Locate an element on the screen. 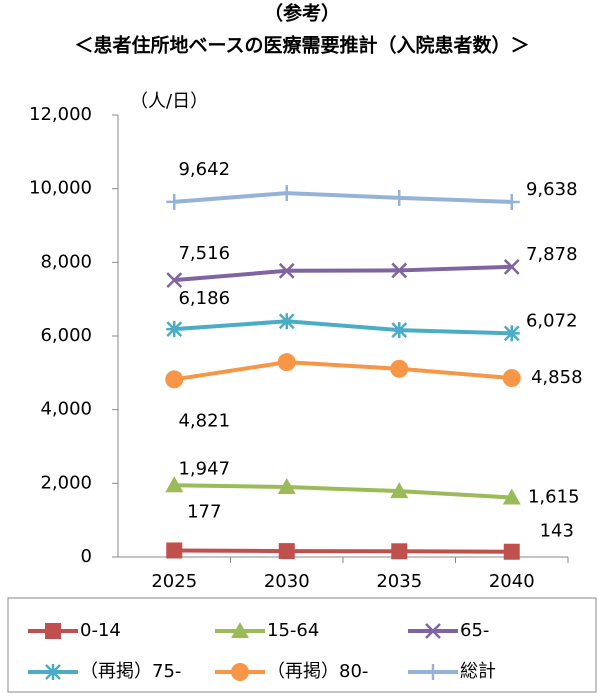 The width and height of the screenshot is (604, 698). x-tick-label: 2040 is located at coordinates (512, 581).